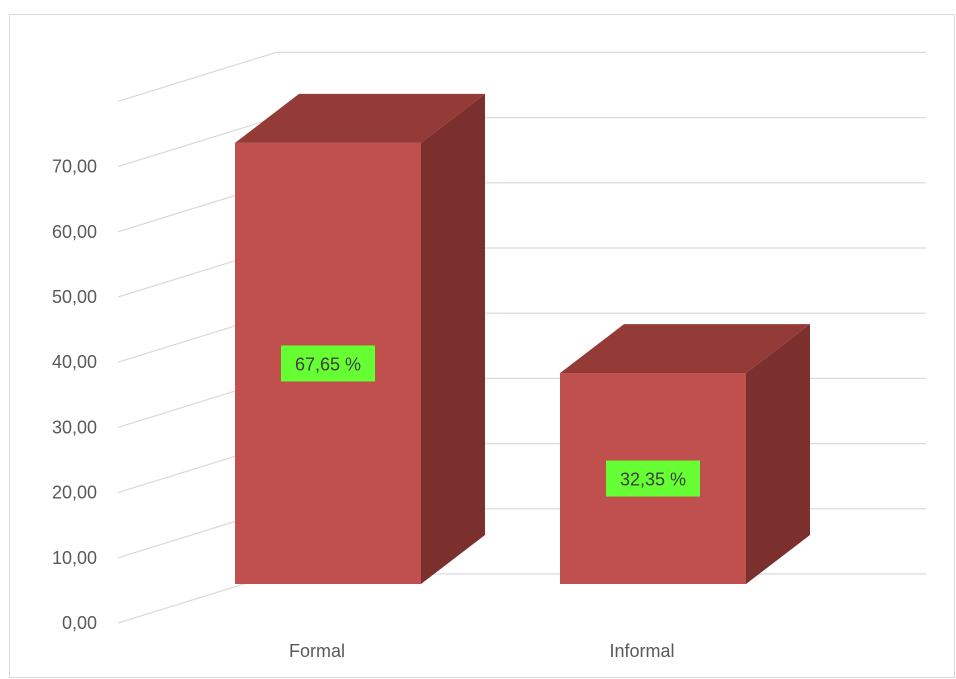  Describe the element at coordinates (685, 454) in the screenshot. I see `bar-informal: 32,35 %` at that location.